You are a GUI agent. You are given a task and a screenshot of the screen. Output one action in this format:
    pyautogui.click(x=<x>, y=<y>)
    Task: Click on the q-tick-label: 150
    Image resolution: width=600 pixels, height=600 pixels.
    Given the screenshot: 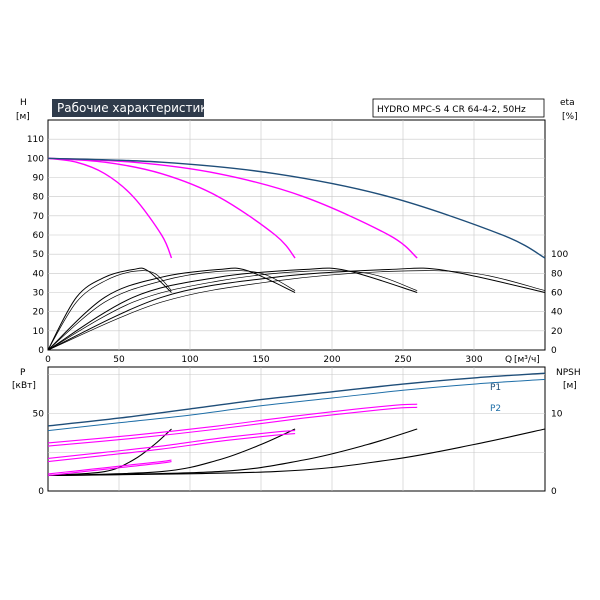 What is the action you would take?
    pyautogui.click(x=260, y=360)
    